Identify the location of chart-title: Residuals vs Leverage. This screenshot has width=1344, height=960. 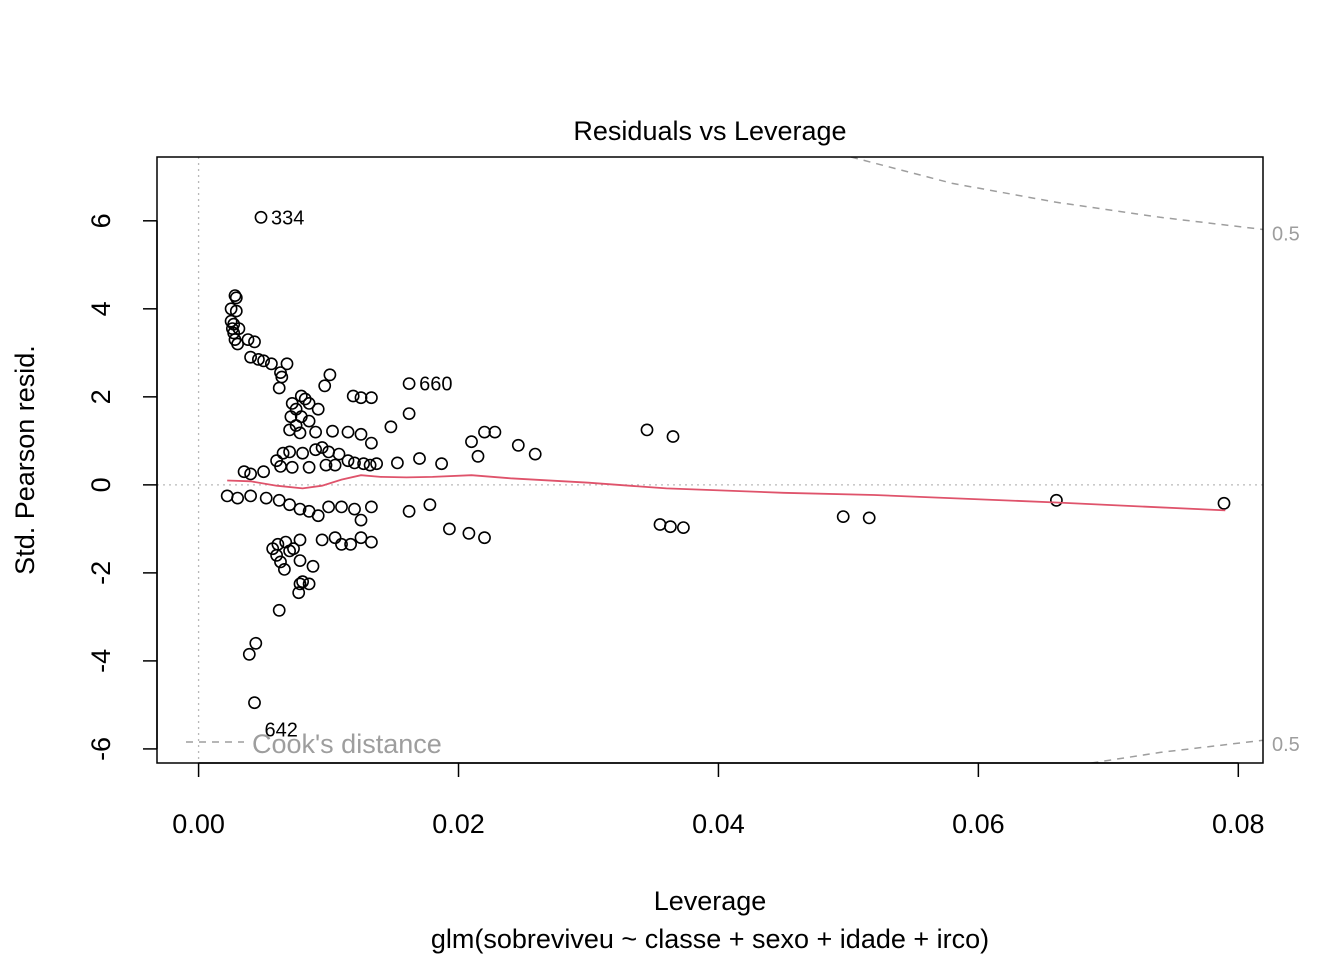
(709, 131).